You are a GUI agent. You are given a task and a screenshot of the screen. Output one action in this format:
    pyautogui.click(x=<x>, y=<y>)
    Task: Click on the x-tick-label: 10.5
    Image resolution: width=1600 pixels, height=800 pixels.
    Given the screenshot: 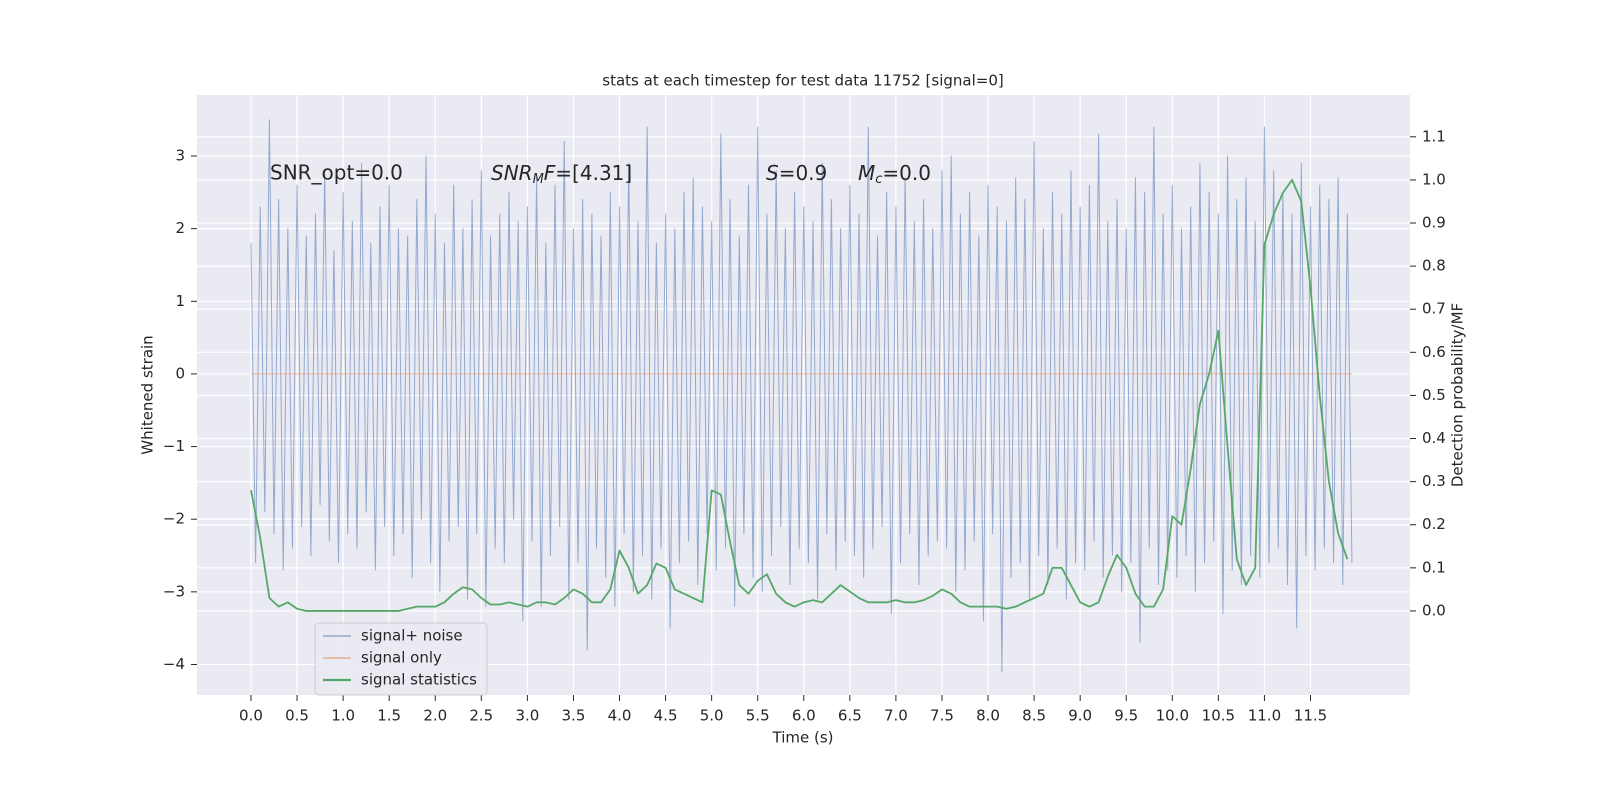 What is the action you would take?
    pyautogui.click(x=1218, y=716)
    